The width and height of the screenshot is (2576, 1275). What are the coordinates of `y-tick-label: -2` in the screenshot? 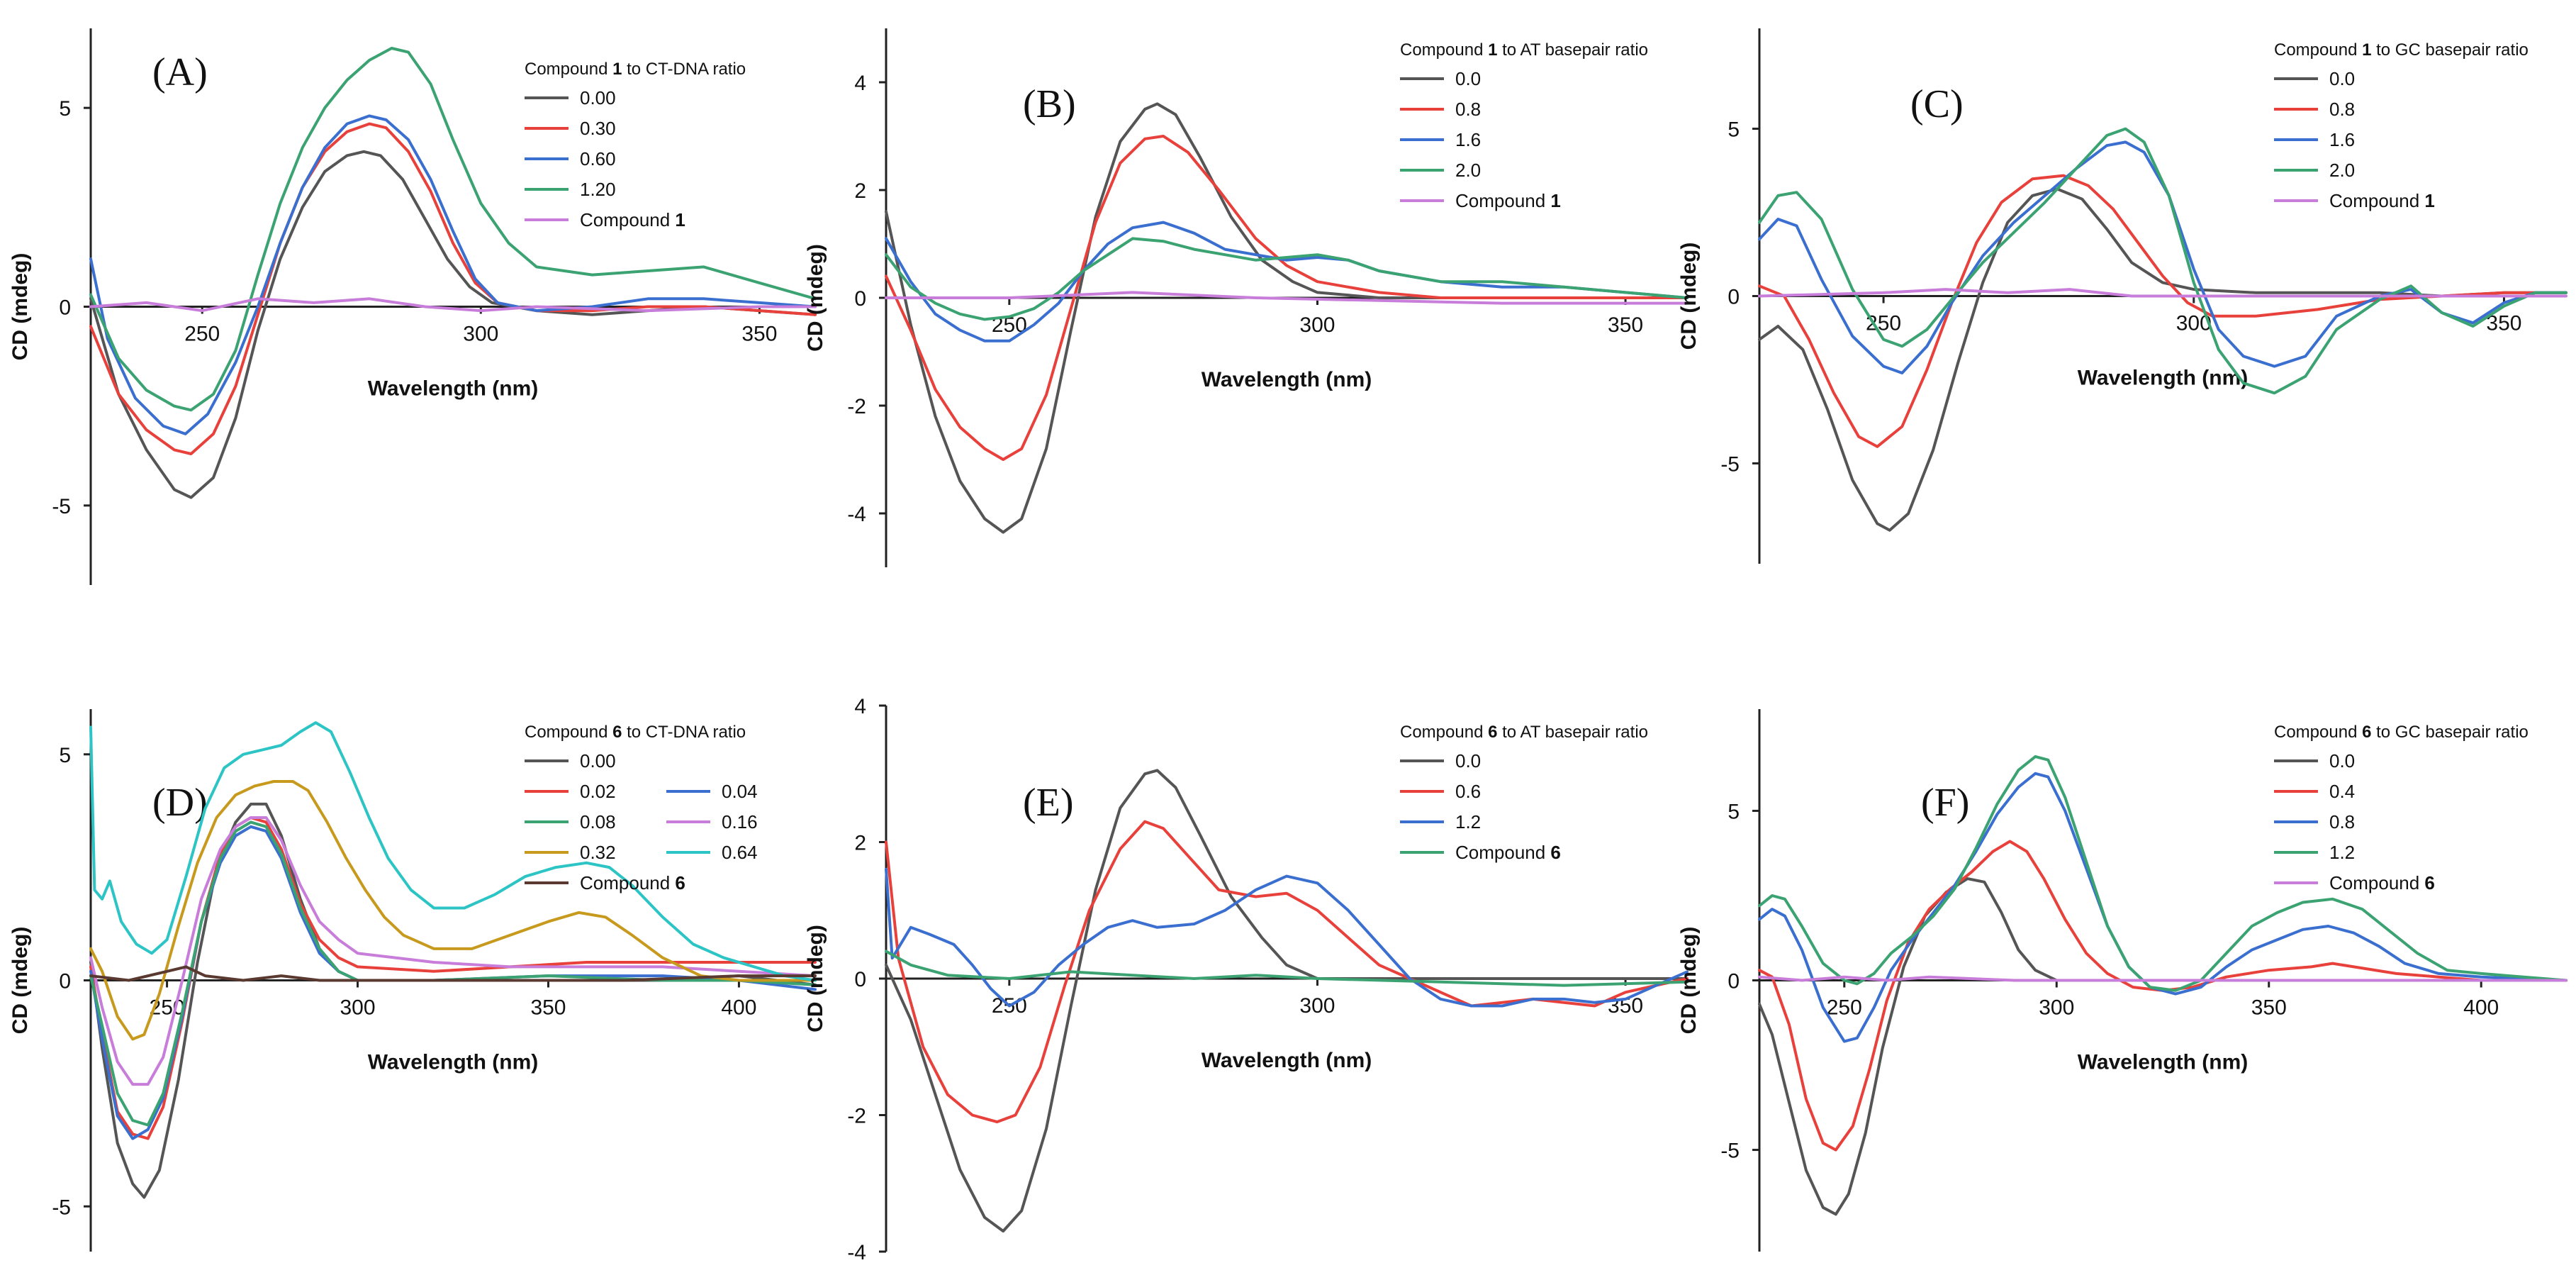 It's located at (856, 1116).